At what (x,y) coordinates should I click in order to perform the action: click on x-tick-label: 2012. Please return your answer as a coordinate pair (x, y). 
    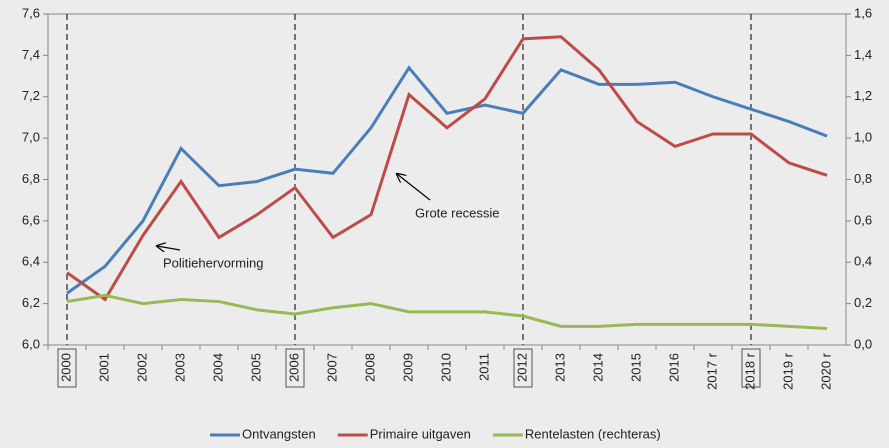
    Looking at the image, I should click on (521, 367).